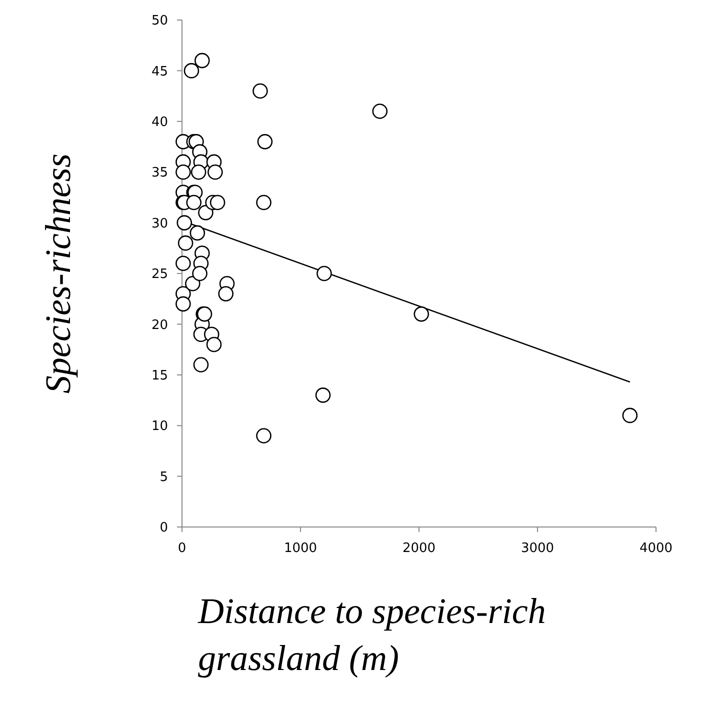 This screenshot has width=714, height=713. Describe the element at coordinates (159, 274) in the screenshot. I see `y-tick-label: 25` at that location.